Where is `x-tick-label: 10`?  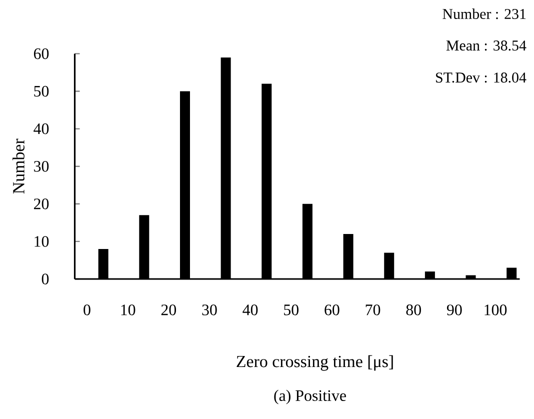 x-tick-label: 10 is located at coordinates (128, 310).